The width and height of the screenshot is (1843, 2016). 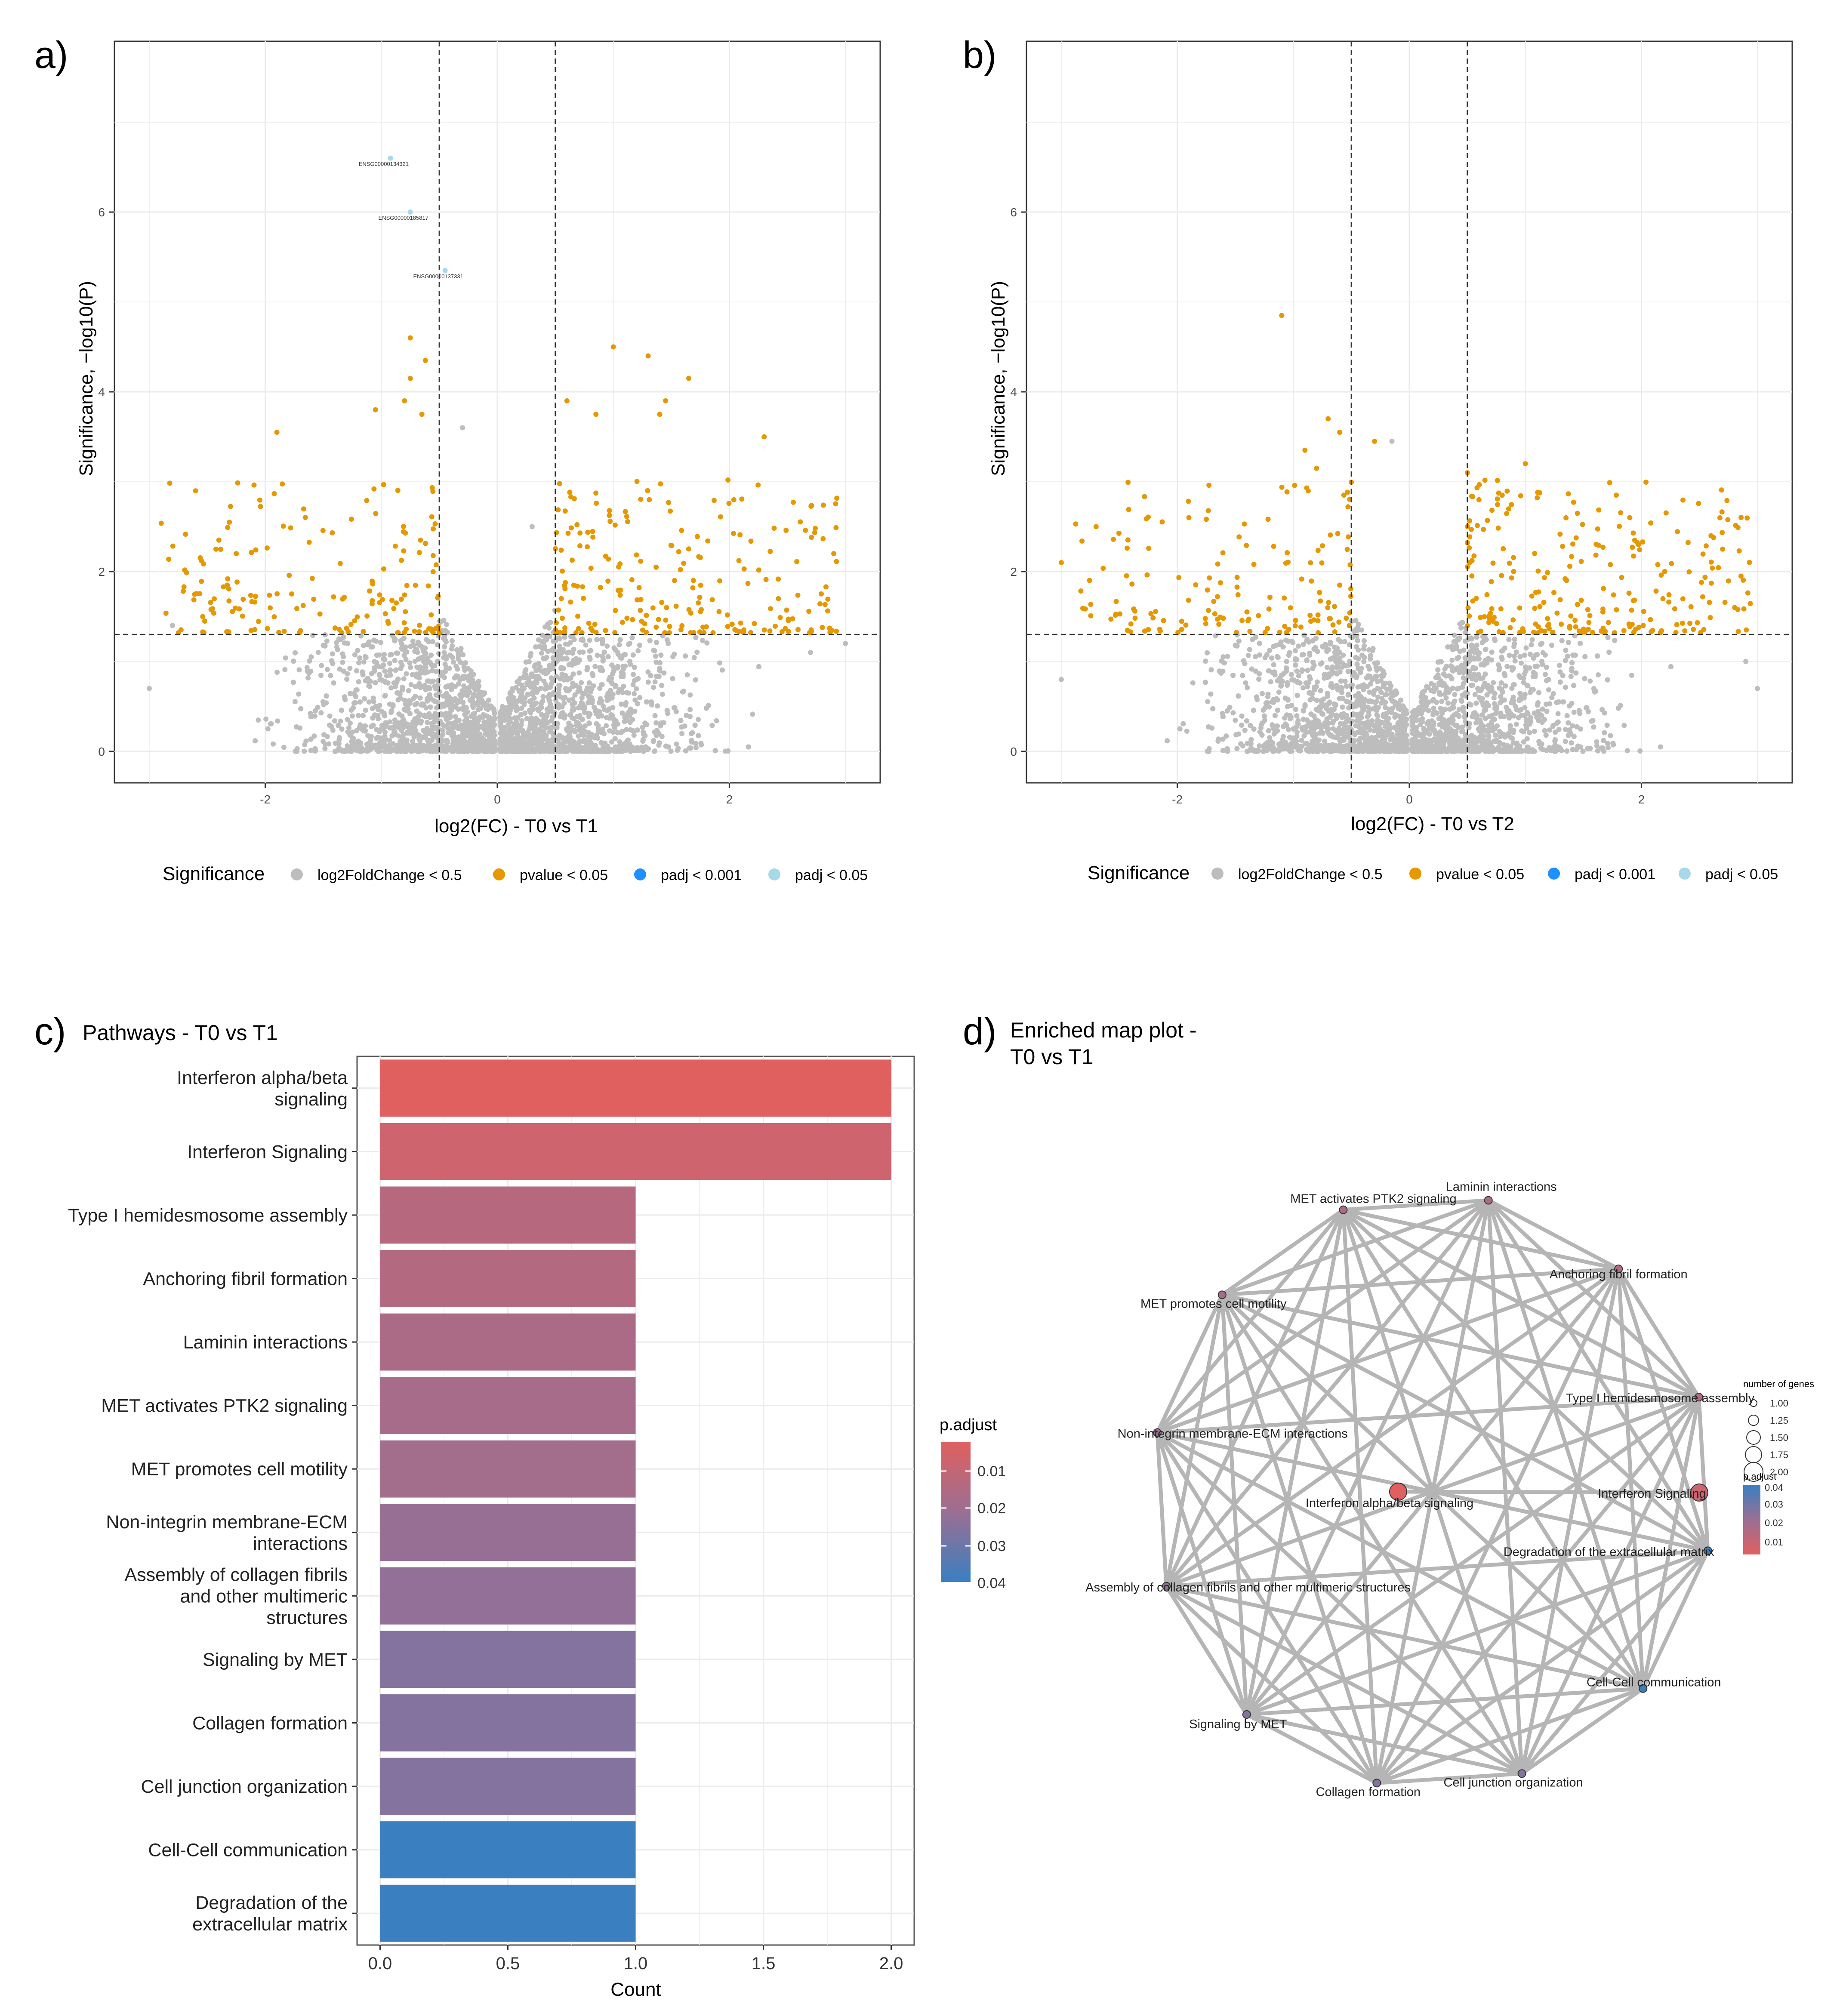 I want to click on gray-point-cloud-a, so click(x=497, y=589).